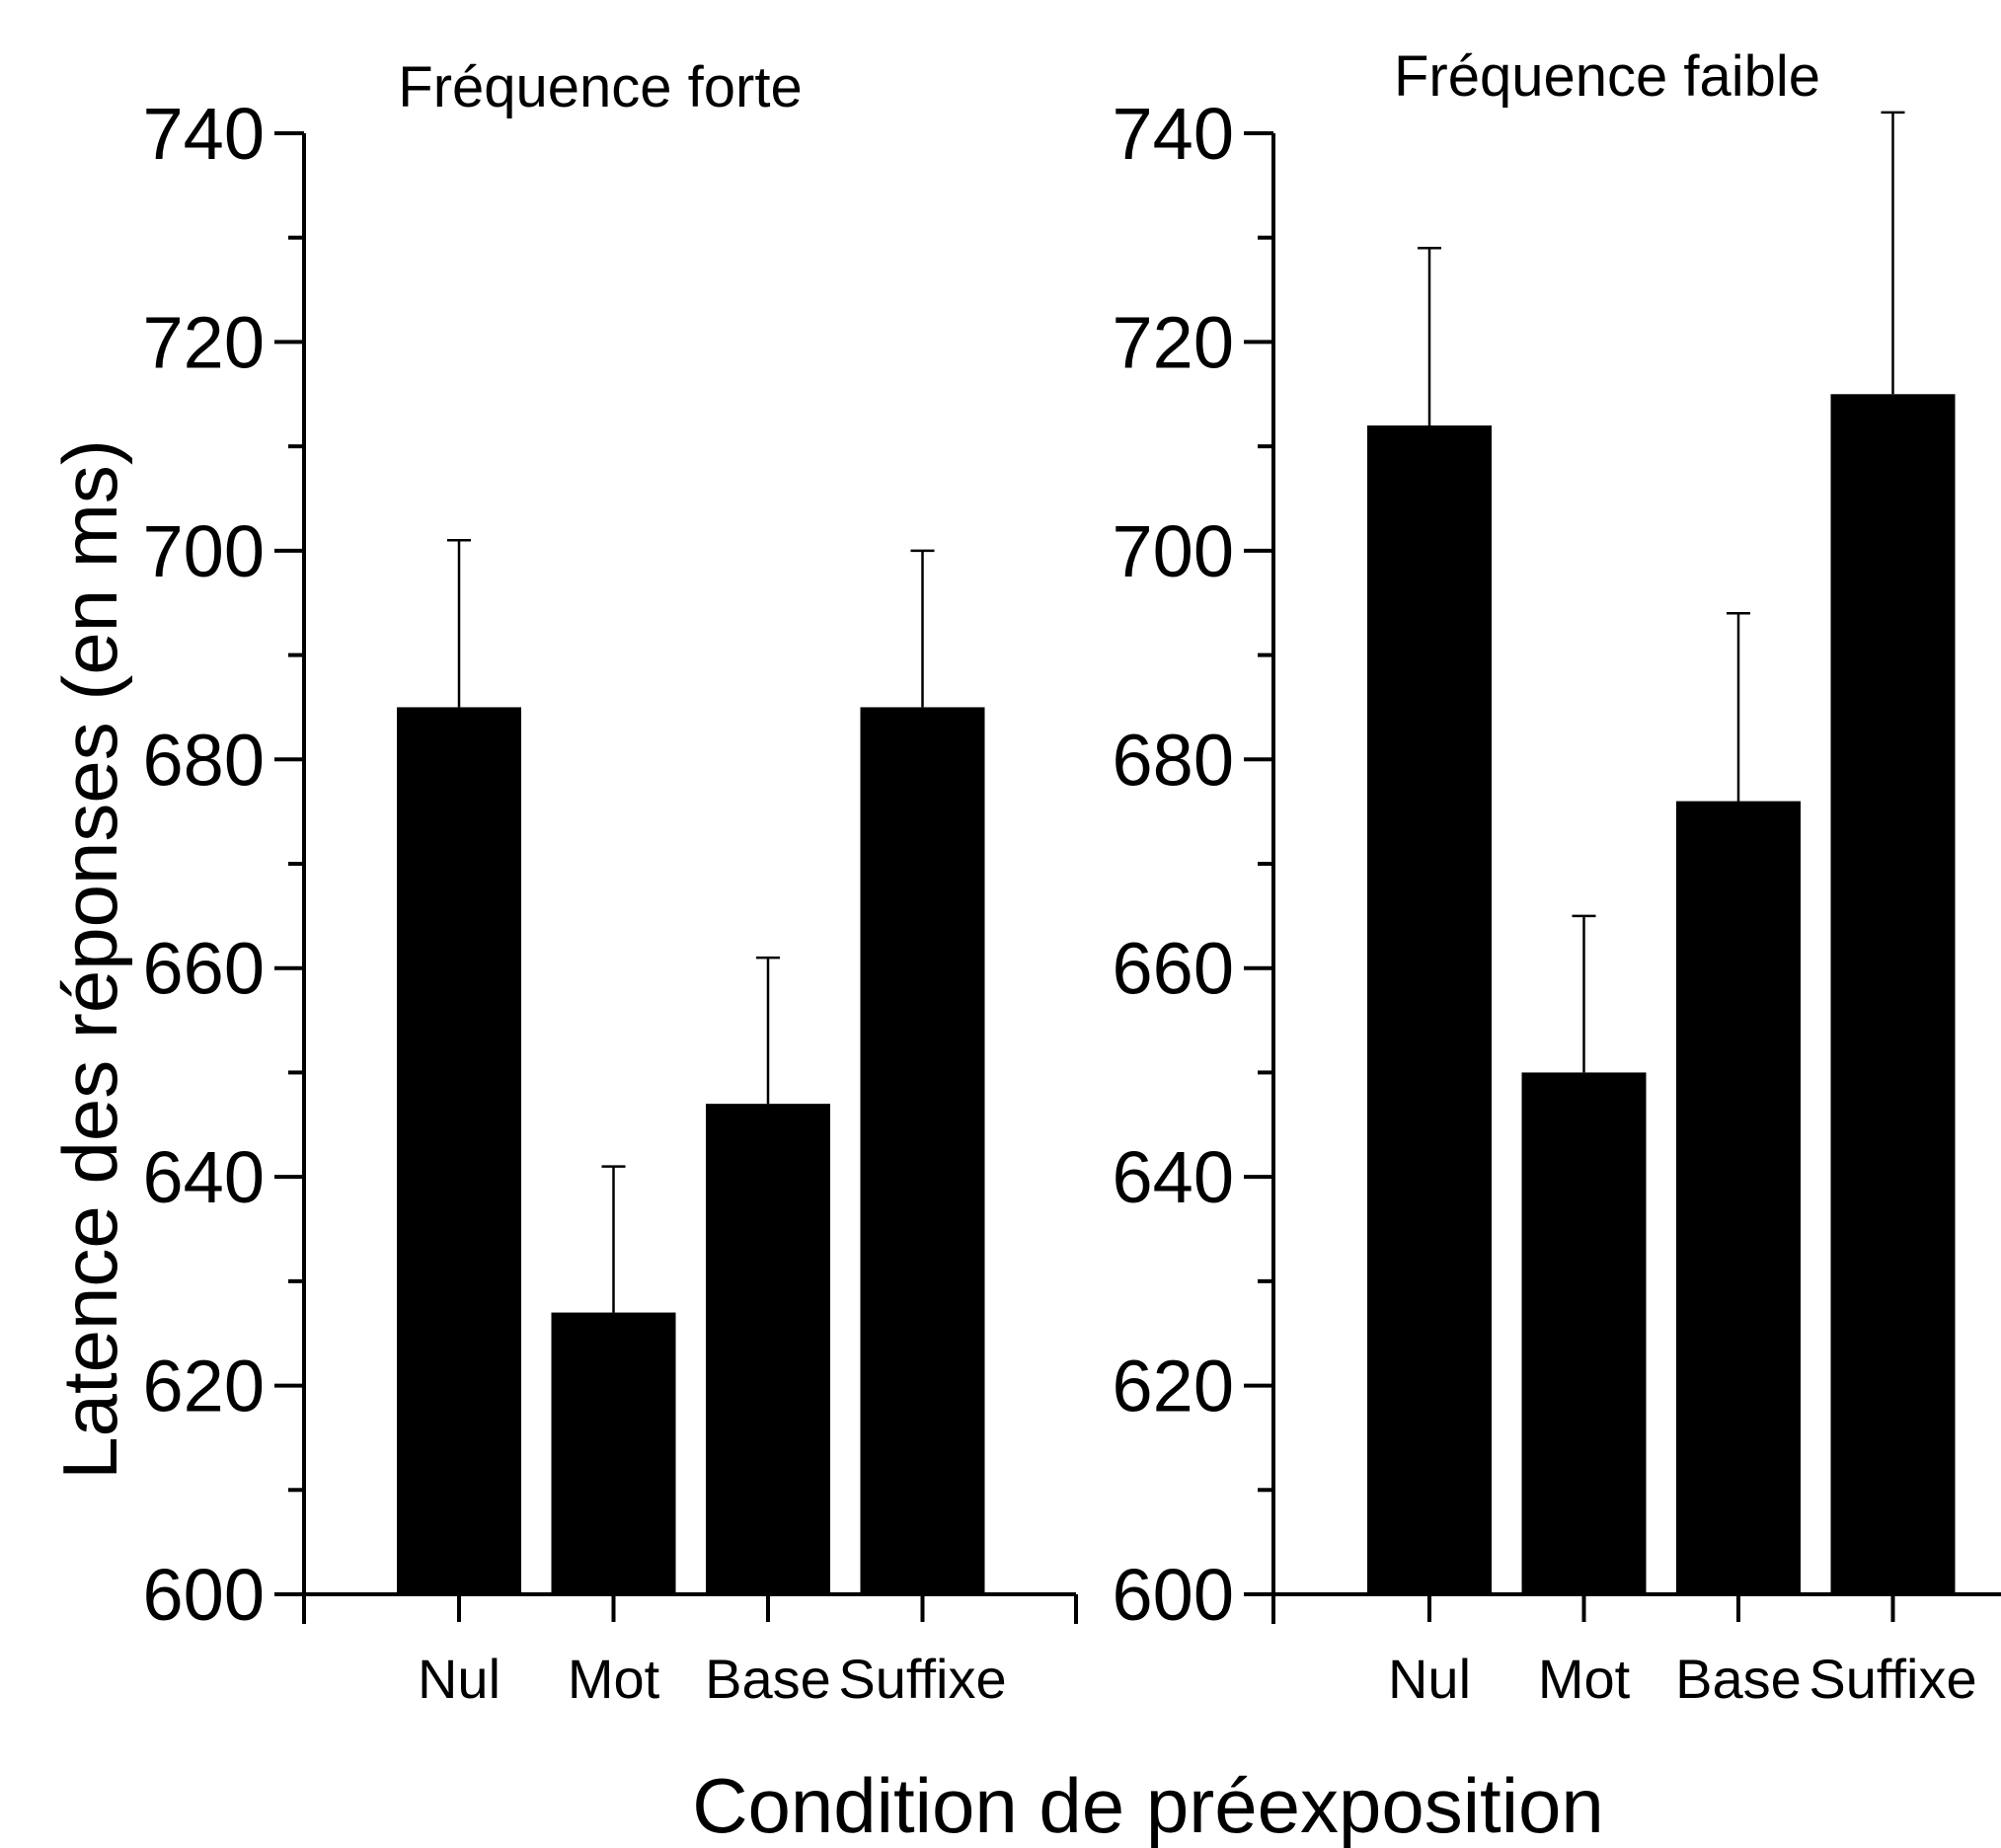 The width and height of the screenshot is (2001, 1848). Describe the element at coordinates (600, 87) in the screenshot. I see `panel-title: Fréquence forte` at that location.